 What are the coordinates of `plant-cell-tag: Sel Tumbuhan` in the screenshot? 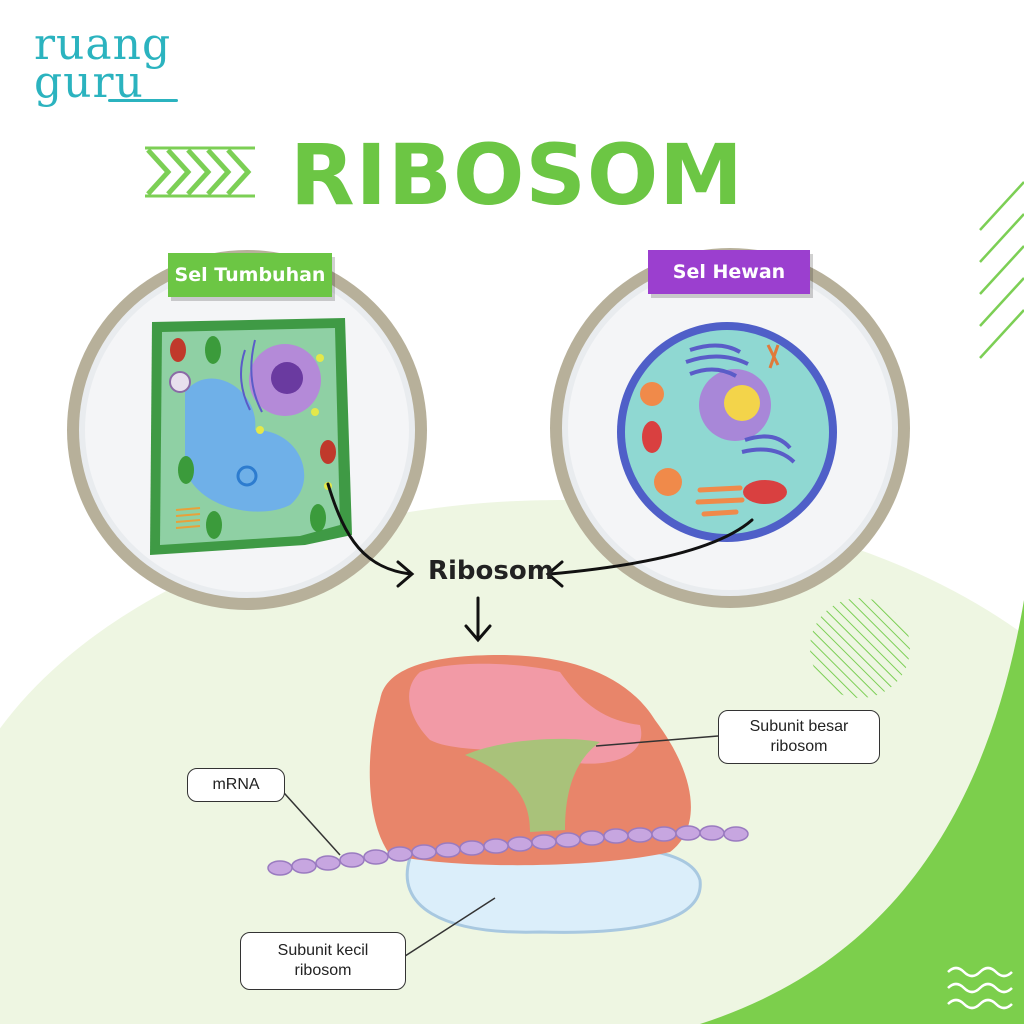 It's located at (250, 275).